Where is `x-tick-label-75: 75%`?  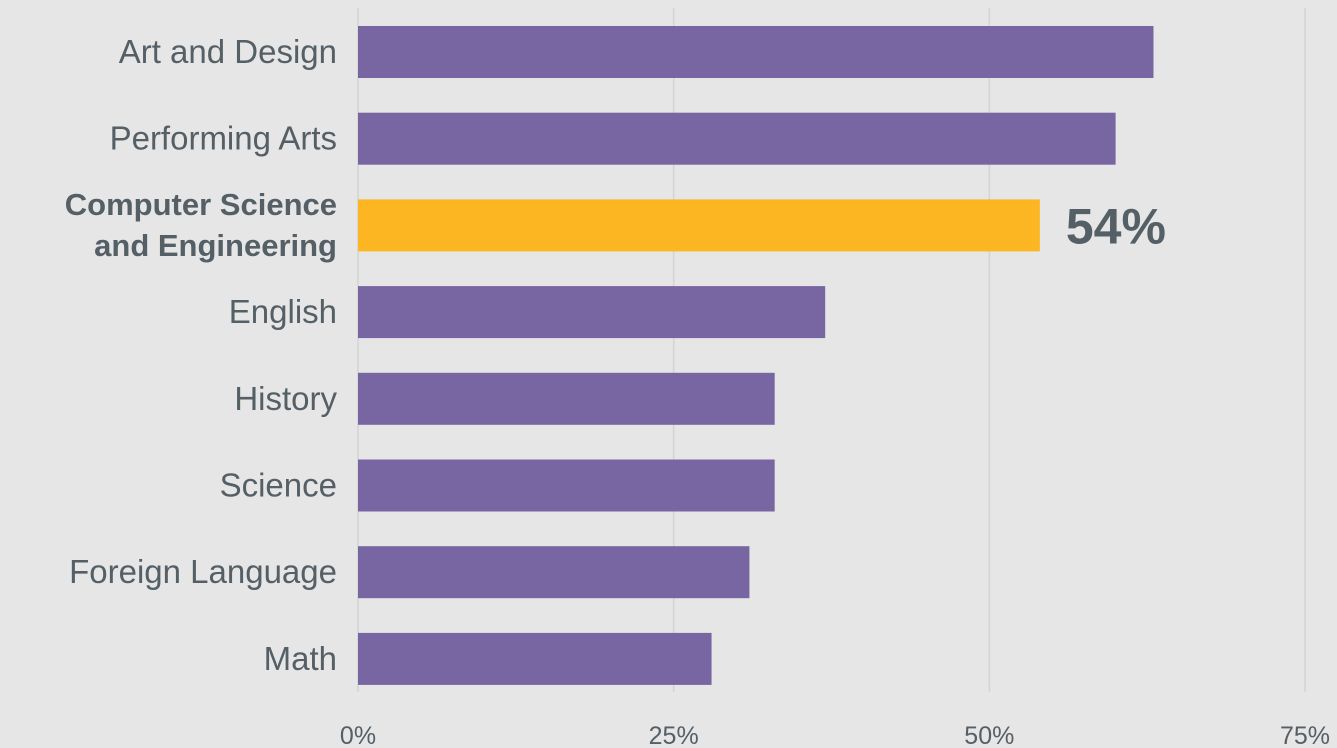
x-tick-label-75: 75% is located at coordinates (1305, 735).